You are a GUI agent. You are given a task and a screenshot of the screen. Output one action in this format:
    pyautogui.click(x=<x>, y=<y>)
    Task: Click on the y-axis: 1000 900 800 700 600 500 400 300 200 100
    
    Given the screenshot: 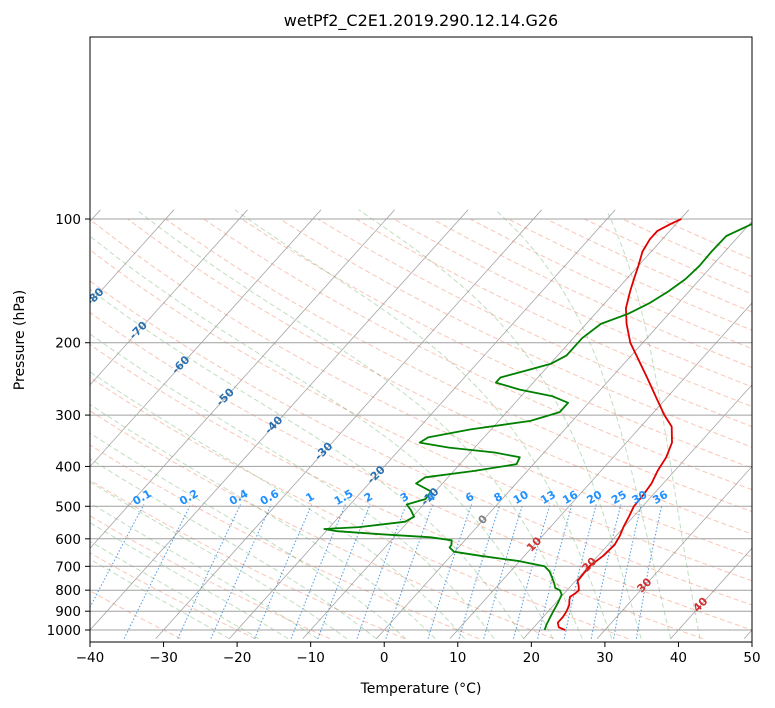 What is the action you would take?
    pyautogui.click(x=68, y=425)
    